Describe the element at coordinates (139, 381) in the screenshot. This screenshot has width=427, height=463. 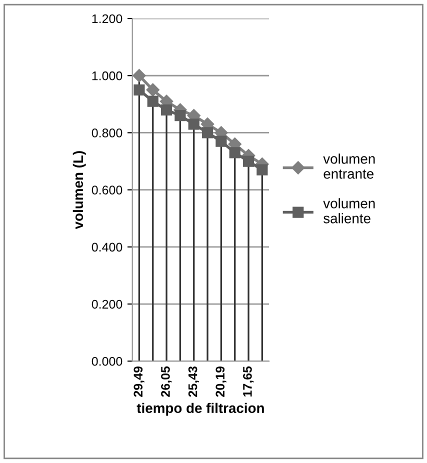
I see `x-tick-label: 29,49` at that location.